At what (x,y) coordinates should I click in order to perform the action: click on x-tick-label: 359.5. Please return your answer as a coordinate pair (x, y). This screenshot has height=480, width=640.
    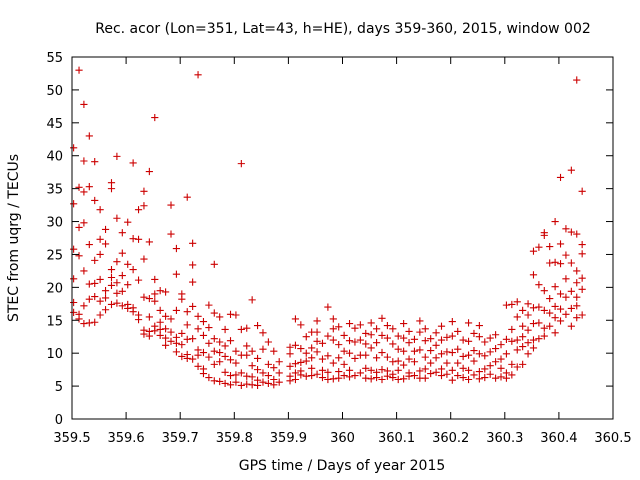
    Looking at the image, I should click on (71, 438).